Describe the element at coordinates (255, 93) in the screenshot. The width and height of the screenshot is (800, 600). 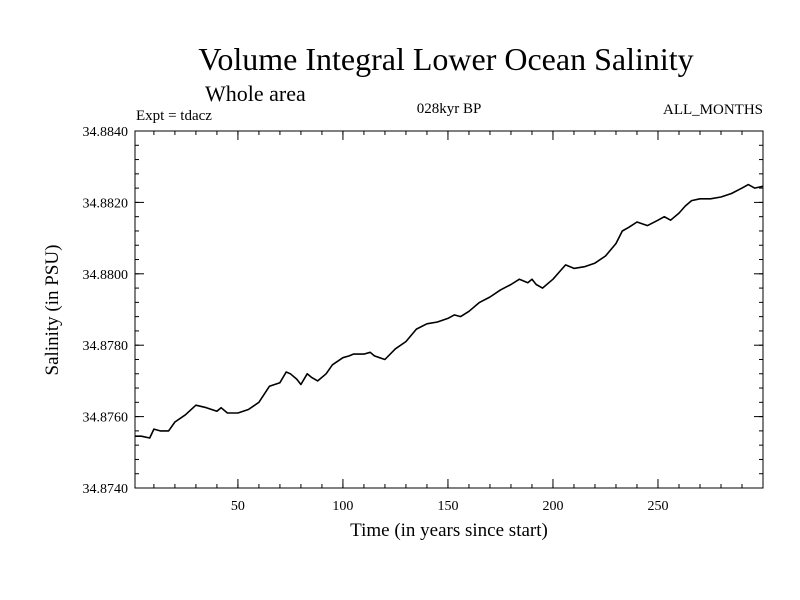
I see `chart-subtitle: Whole area` at that location.